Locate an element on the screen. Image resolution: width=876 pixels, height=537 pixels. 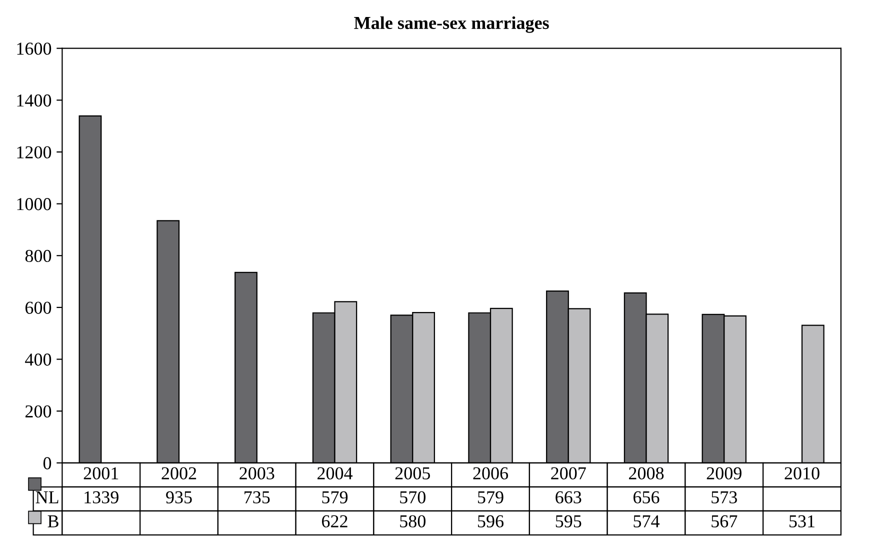
x-tick-label: 2005 is located at coordinates (412, 473).